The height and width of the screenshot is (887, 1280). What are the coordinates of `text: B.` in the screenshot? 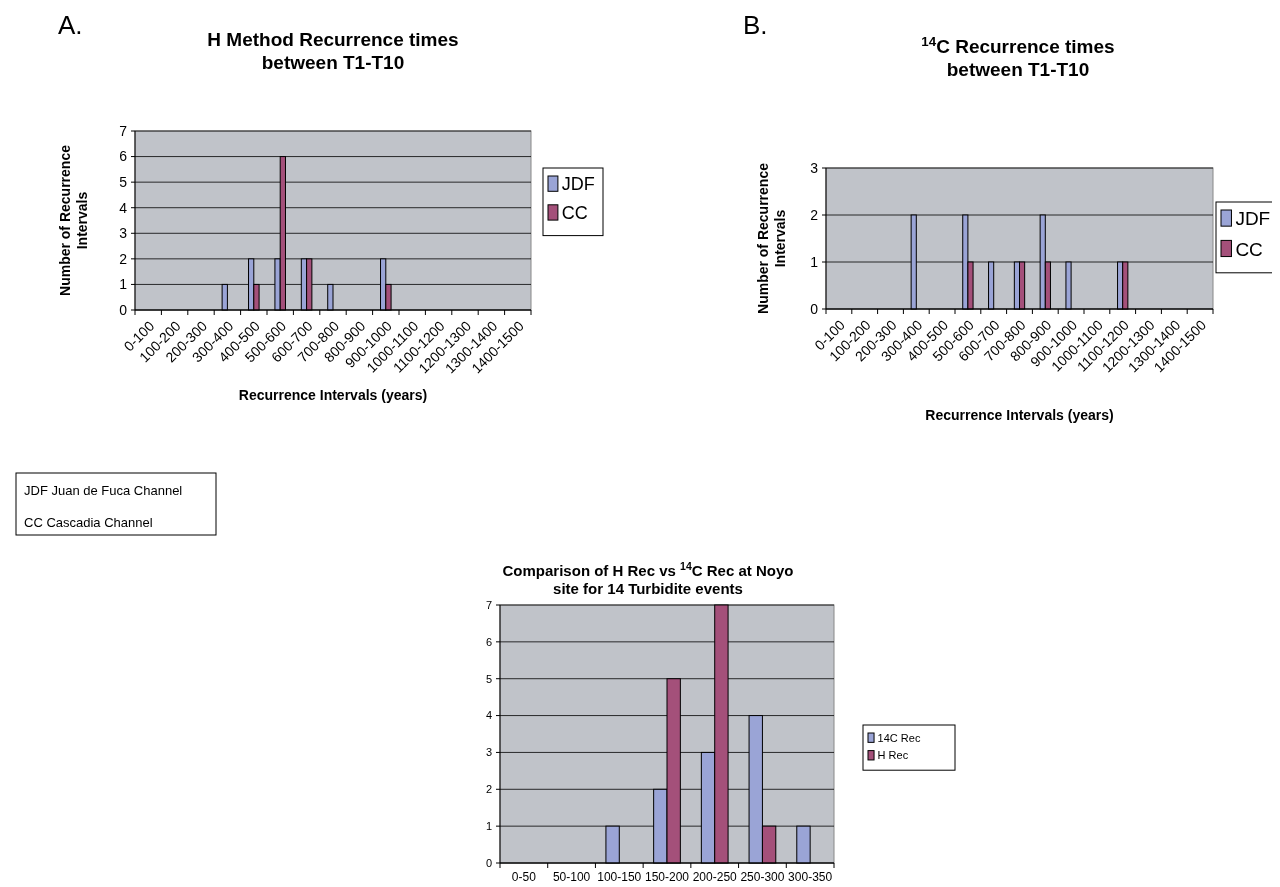 It's located at (755, 25).